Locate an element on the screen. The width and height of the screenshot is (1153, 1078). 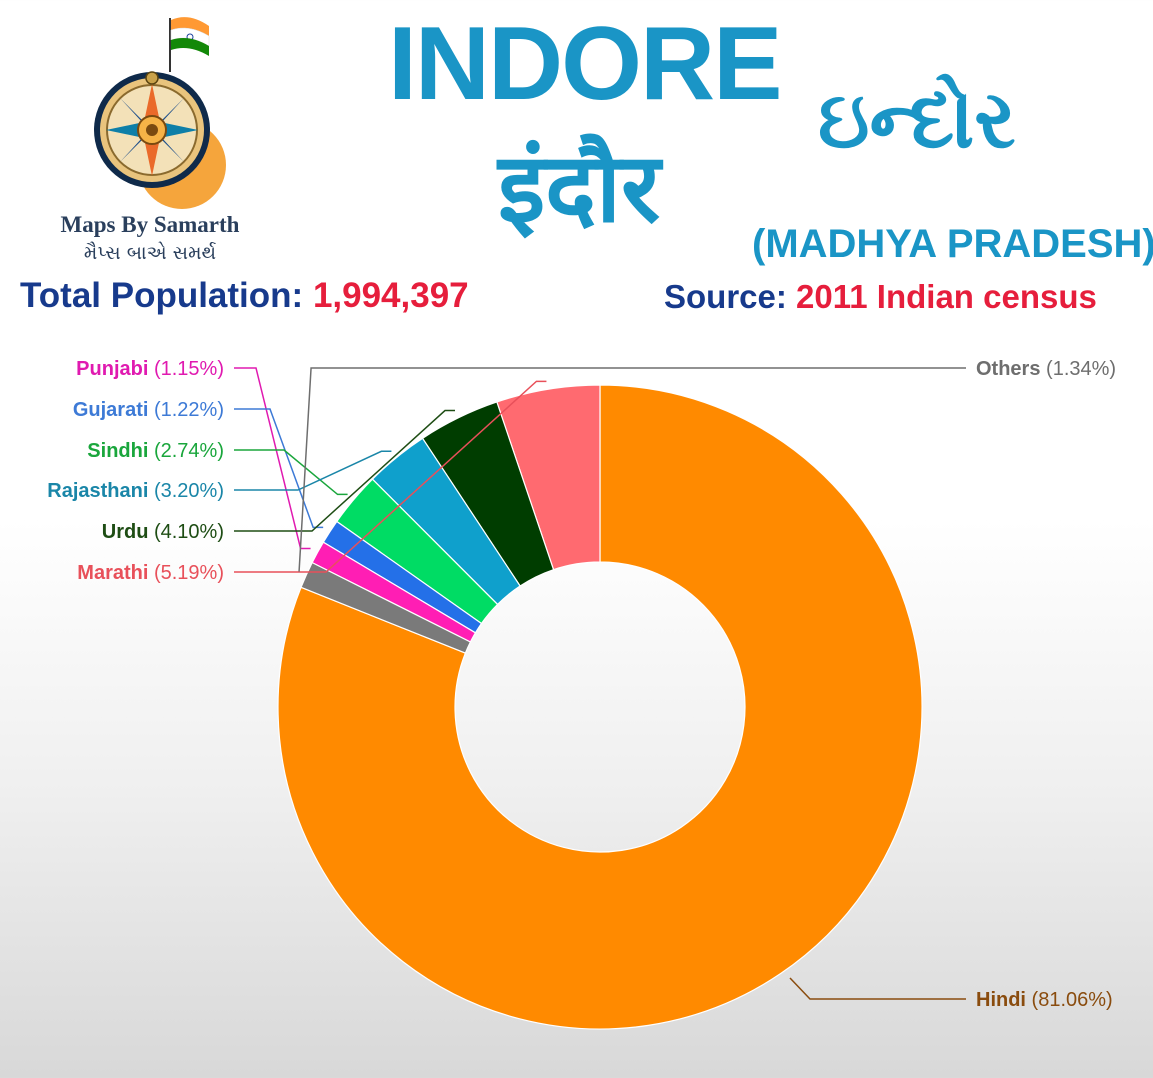
city-title-gujarati: ઇન્દોર is located at coordinates (917, 119).